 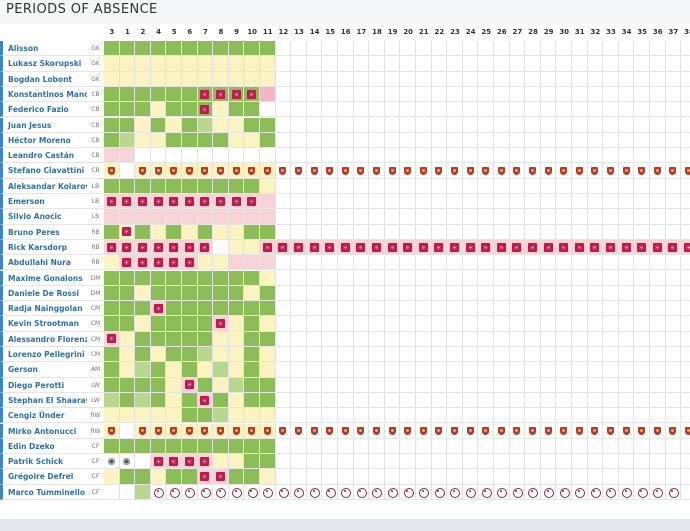 What do you see at coordinates (43, 79) in the screenshot?
I see `player-name: Bogdan Lobont` at bounding box center [43, 79].